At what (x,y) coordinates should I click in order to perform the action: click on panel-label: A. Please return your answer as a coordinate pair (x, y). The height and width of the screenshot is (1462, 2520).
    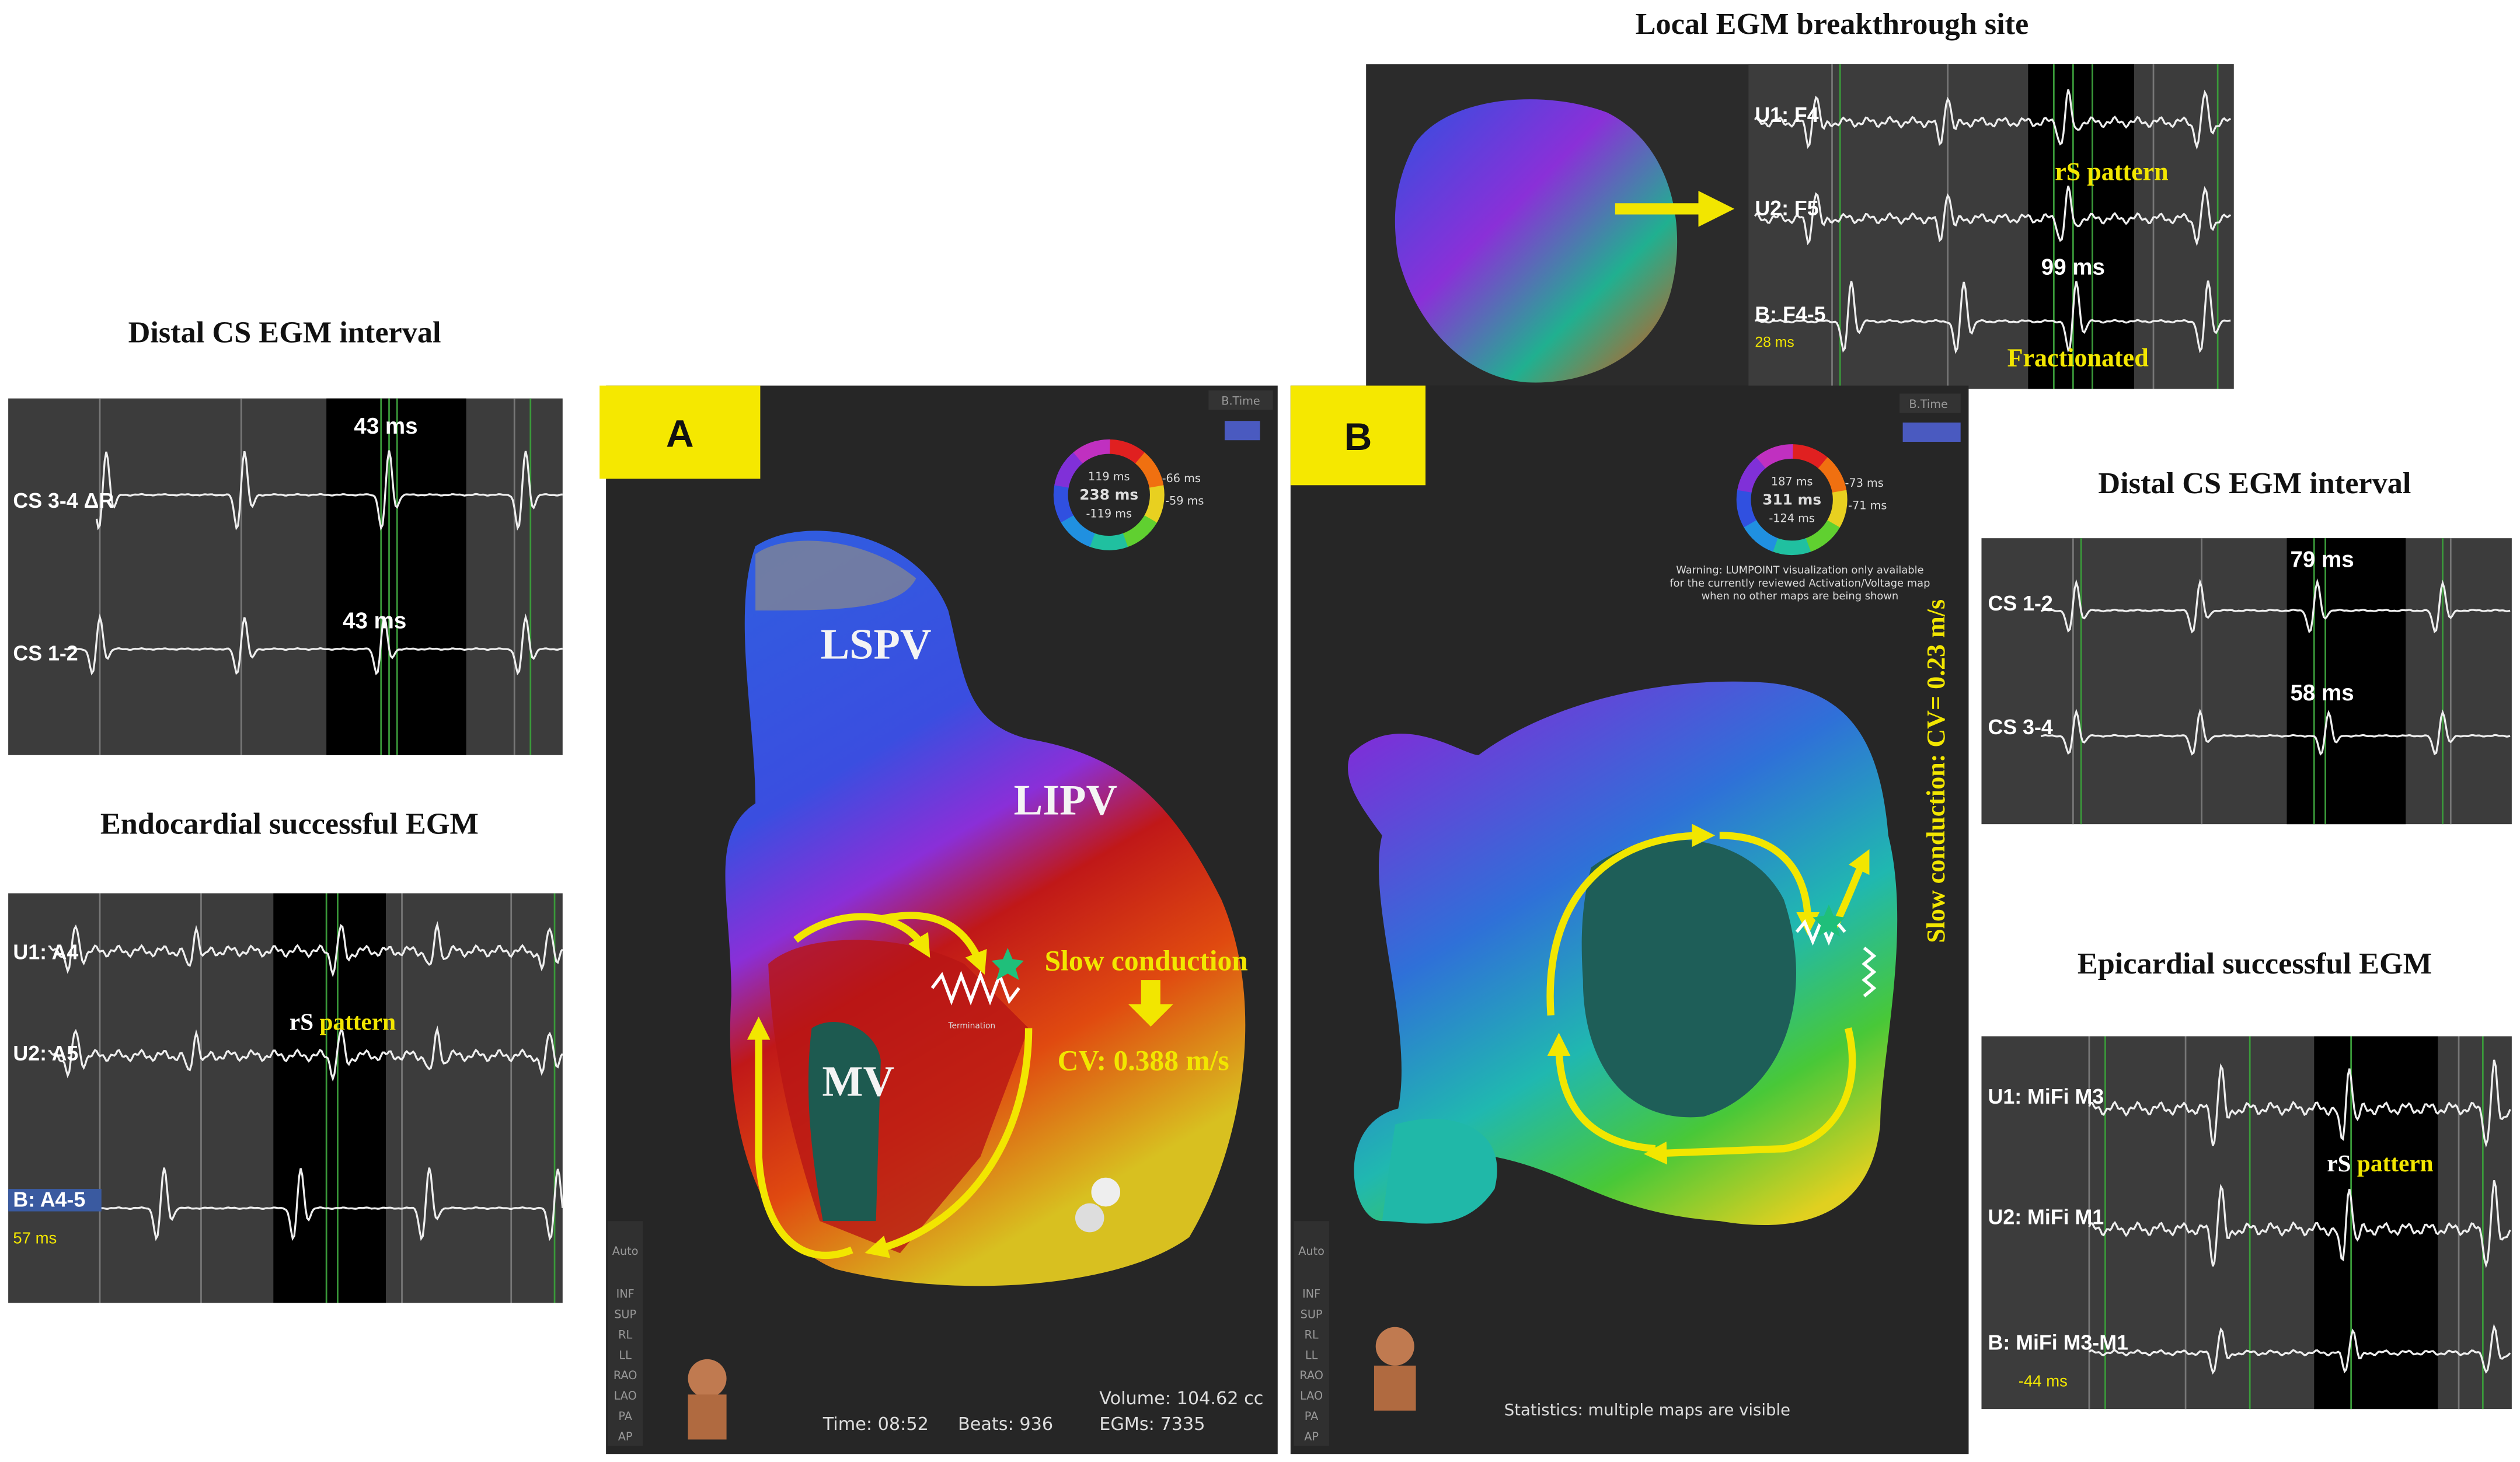
    Looking at the image, I should click on (680, 433).